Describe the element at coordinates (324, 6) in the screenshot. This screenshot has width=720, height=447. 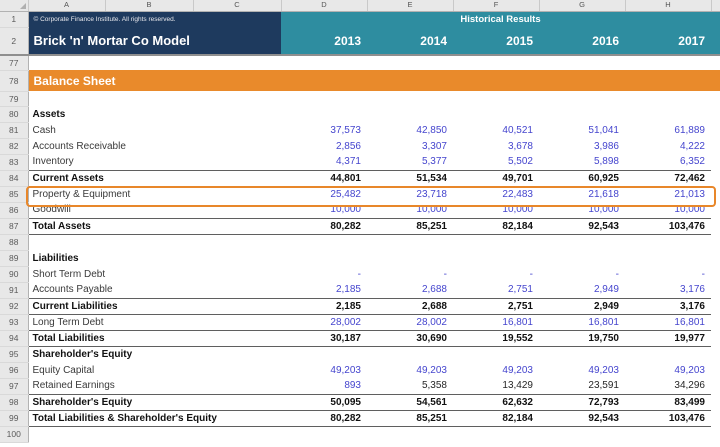
I see `column-header-d: D` at that location.